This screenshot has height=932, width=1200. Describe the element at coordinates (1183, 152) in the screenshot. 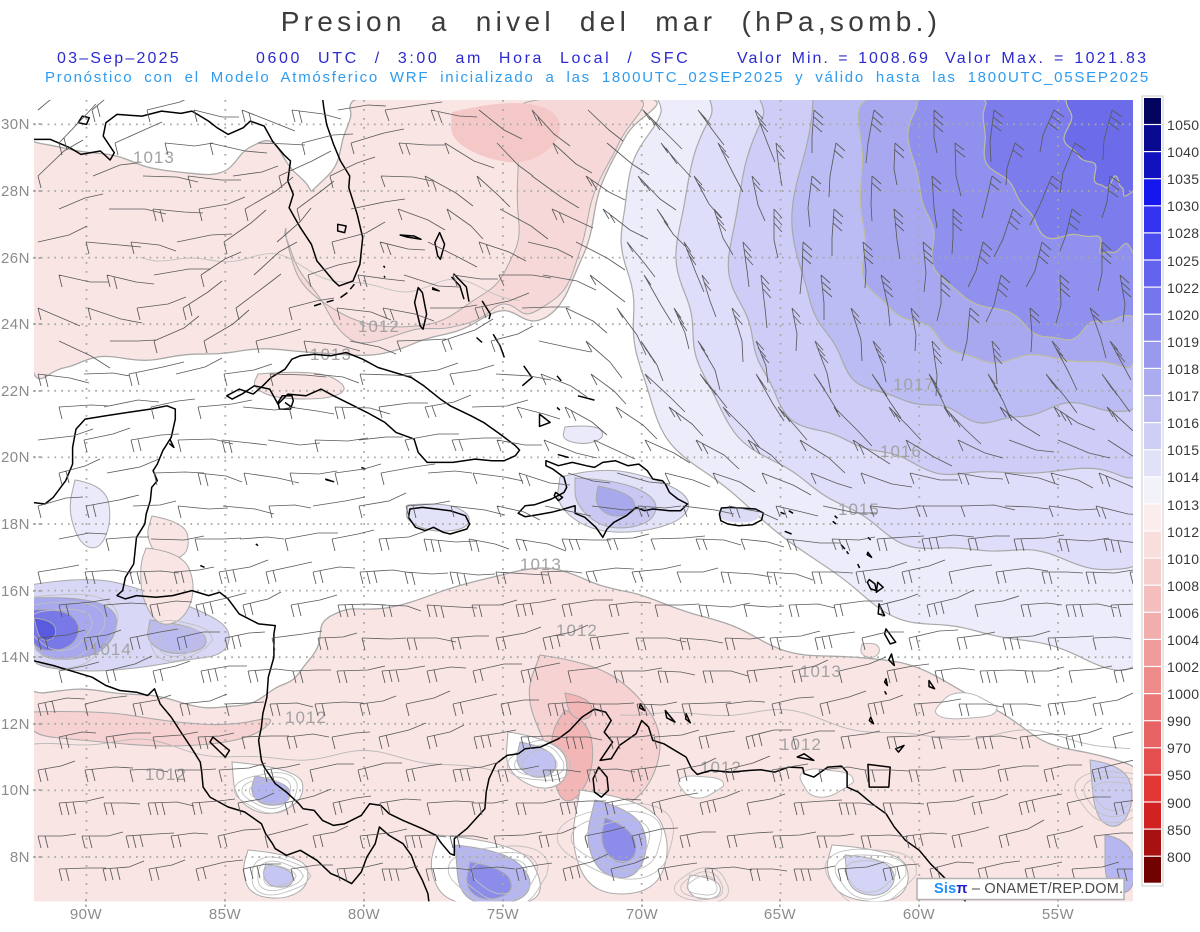

I see `svg-text: 1040` at that location.